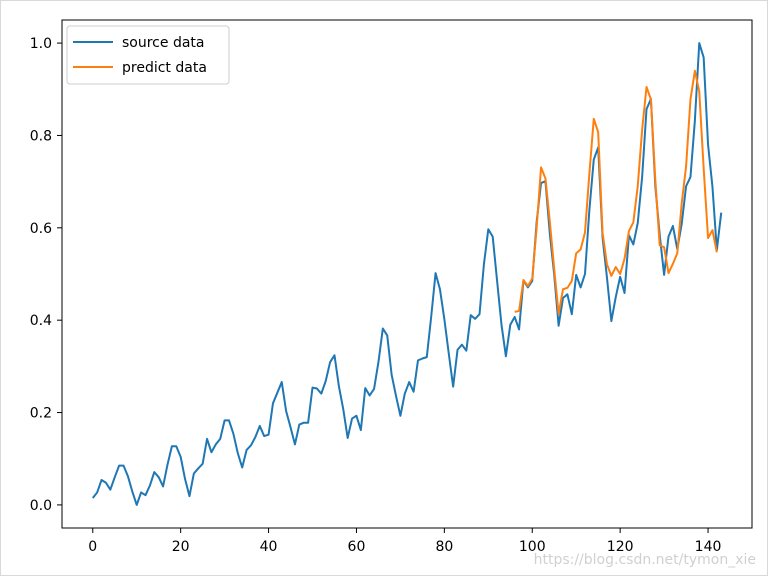 This screenshot has height=576, width=768. What do you see at coordinates (644, 560) in the screenshot?
I see `watermark: https://blog.csdn.net/tymon_xie` at bounding box center [644, 560].